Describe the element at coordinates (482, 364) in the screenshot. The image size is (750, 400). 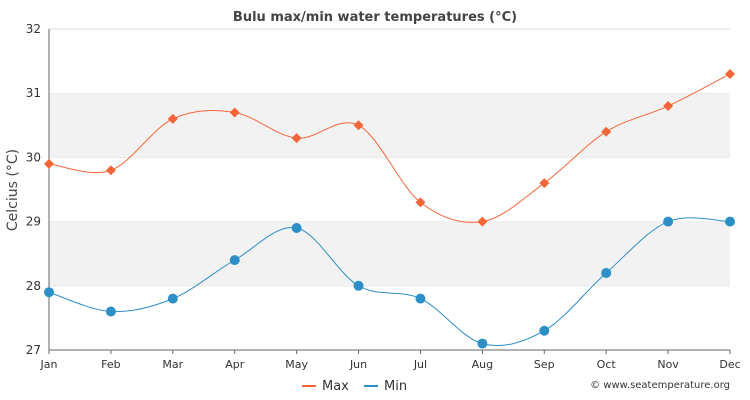
I see `x-tick-label: Aug` at that location.